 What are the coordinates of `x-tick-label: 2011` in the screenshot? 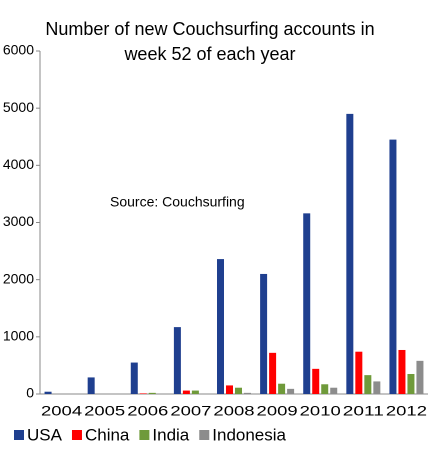 It's located at (363, 411).